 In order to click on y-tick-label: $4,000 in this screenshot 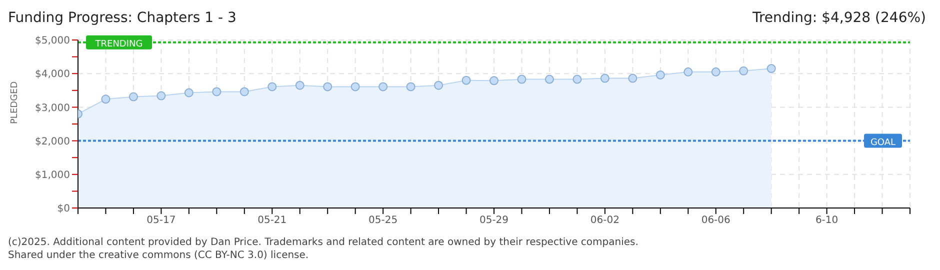, I will do `click(52, 74)`.